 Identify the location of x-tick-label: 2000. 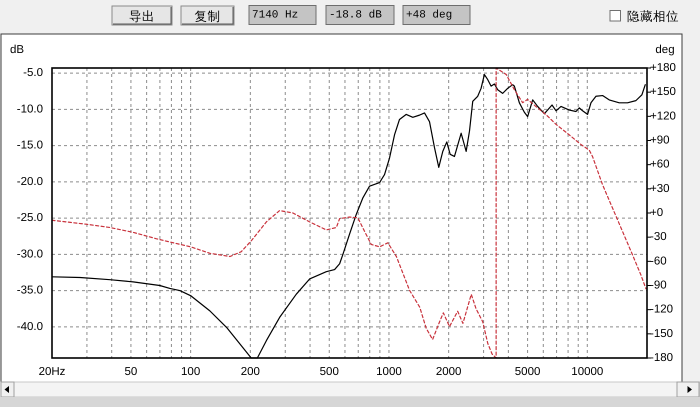
(449, 372).